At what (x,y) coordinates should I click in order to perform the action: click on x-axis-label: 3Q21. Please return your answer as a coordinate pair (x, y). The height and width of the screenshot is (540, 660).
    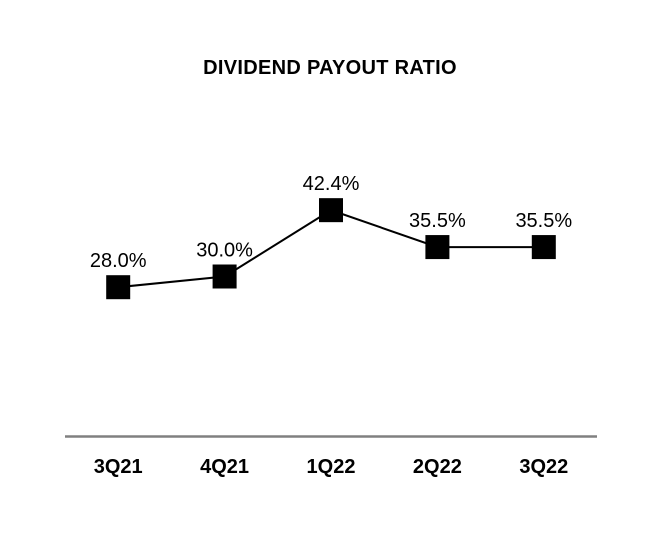
    Looking at the image, I should click on (118, 467).